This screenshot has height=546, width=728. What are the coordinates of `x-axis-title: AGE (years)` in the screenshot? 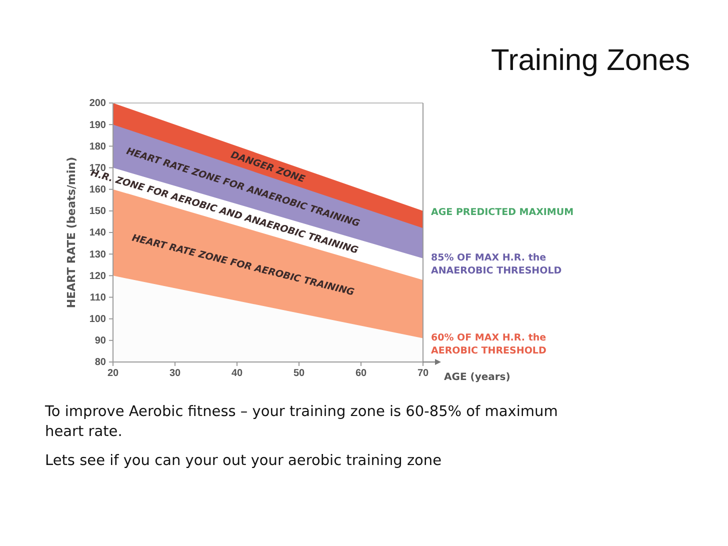 It's located at (477, 377).